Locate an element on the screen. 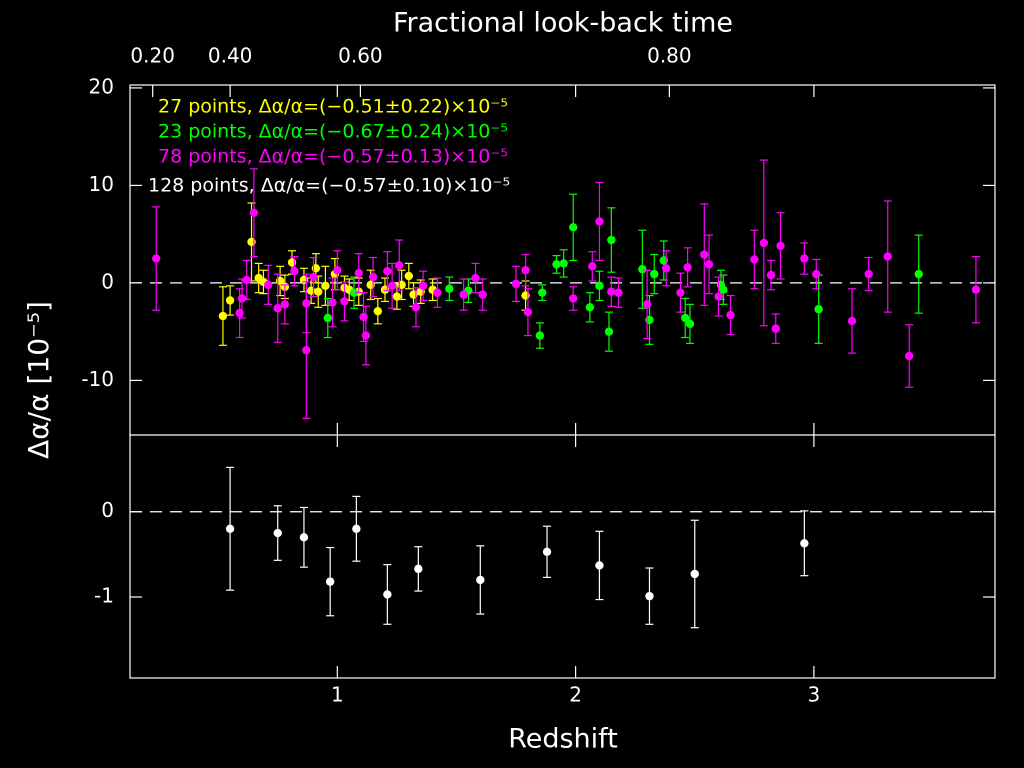 The image size is (1024, 768). y-tick-label: 10 is located at coordinates (101, 184).